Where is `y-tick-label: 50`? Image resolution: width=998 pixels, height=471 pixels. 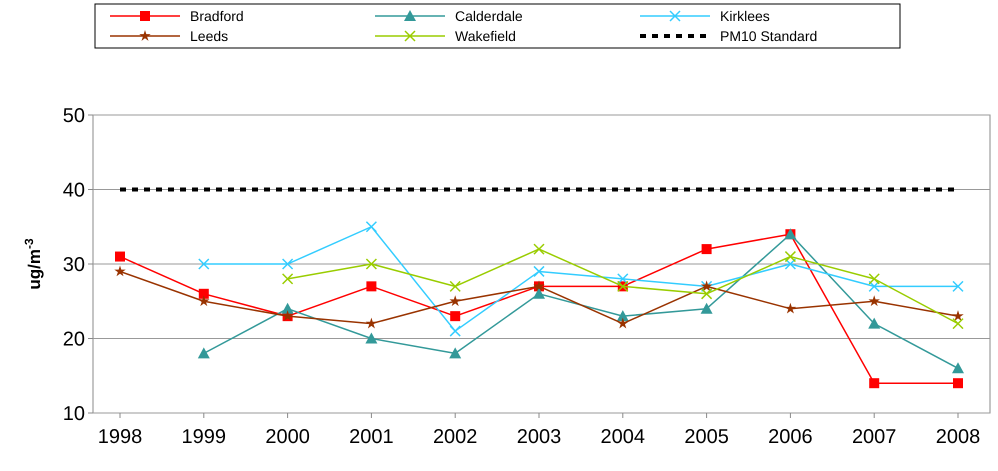 y-tick-label: 50 is located at coordinates (73, 116).